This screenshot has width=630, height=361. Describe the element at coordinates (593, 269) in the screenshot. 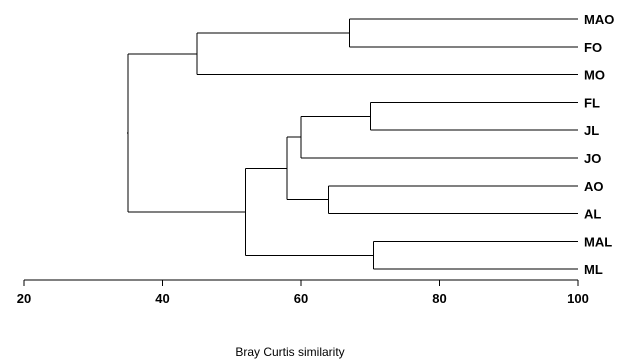

I see `leaf-label: ML` at that location.